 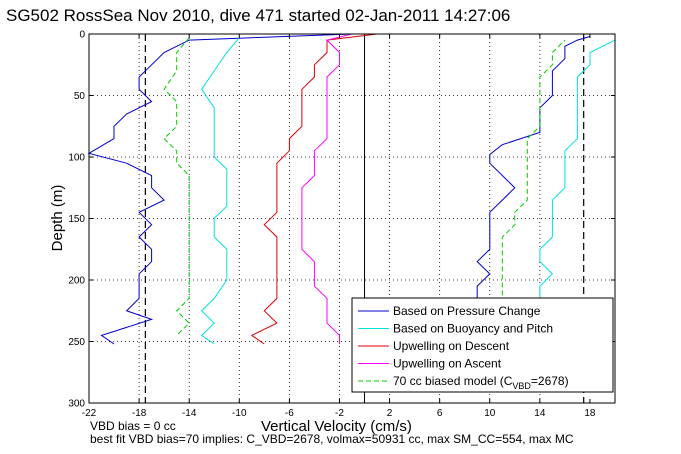 I want to click on legend-label: Upwelling on Descent, so click(x=451, y=346).